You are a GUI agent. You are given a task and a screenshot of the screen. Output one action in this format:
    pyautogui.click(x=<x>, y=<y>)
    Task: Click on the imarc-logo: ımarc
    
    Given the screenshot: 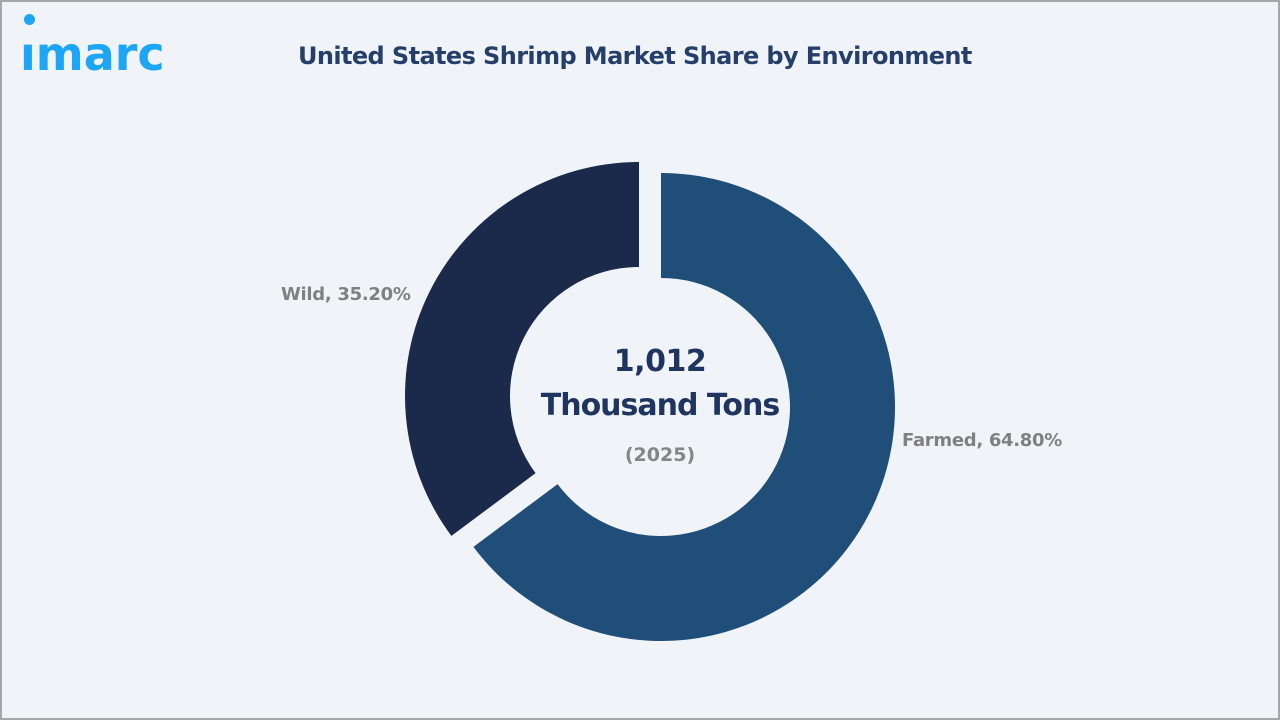 What is the action you would take?
    pyautogui.click(x=110, y=47)
    